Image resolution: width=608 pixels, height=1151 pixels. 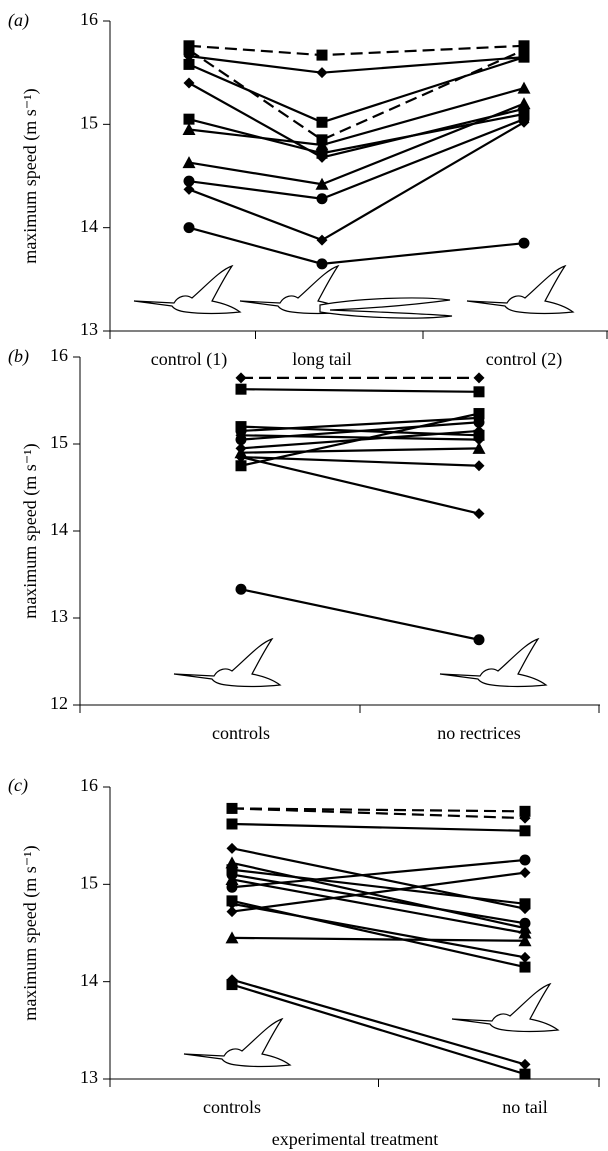 What do you see at coordinates (524, 359) in the screenshot?
I see `x-tick-label: control (2)` at bounding box center [524, 359].